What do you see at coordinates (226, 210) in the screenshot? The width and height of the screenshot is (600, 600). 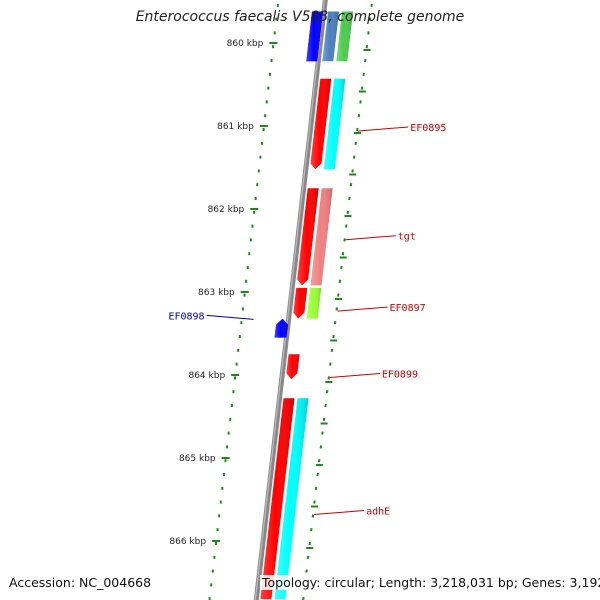 I see `kbp-tick-label: 862 kbp` at bounding box center [226, 210].